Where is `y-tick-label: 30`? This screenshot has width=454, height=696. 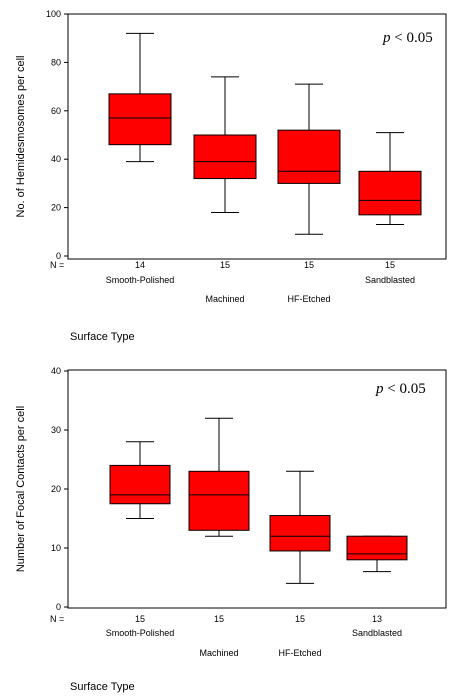
y-tick-label: 30 is located at coordinates (56, 430).